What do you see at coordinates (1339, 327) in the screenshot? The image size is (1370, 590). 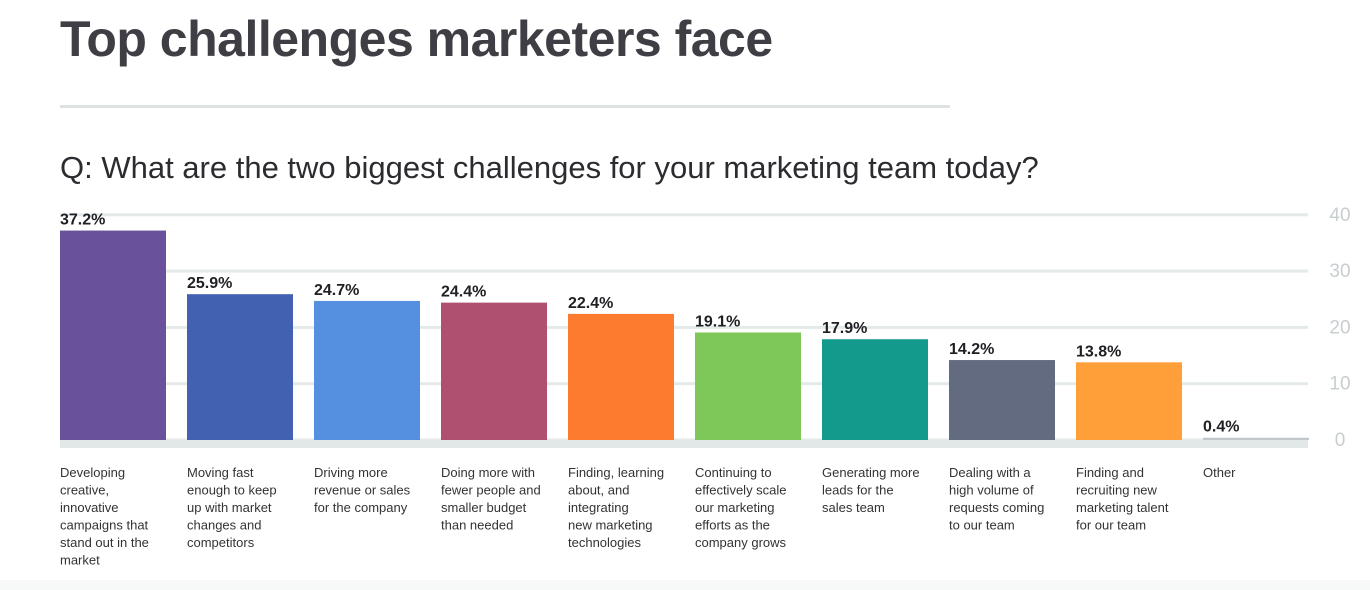 I see `y-tick-label: 20` at bounding box center [1339, 327].